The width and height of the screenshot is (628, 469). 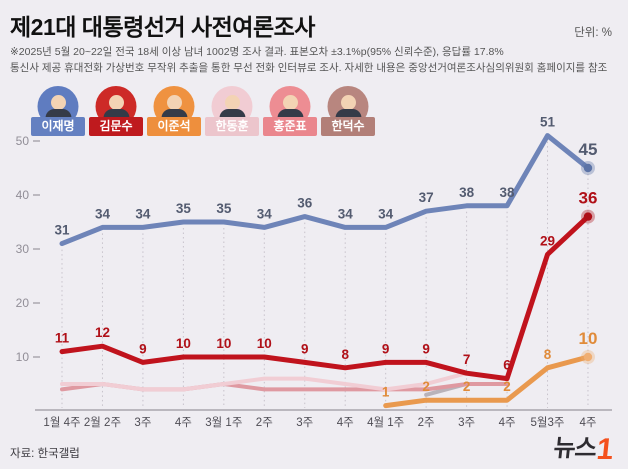 I want to click on svg-text: 2월 2주, so click(x=102, y=422).